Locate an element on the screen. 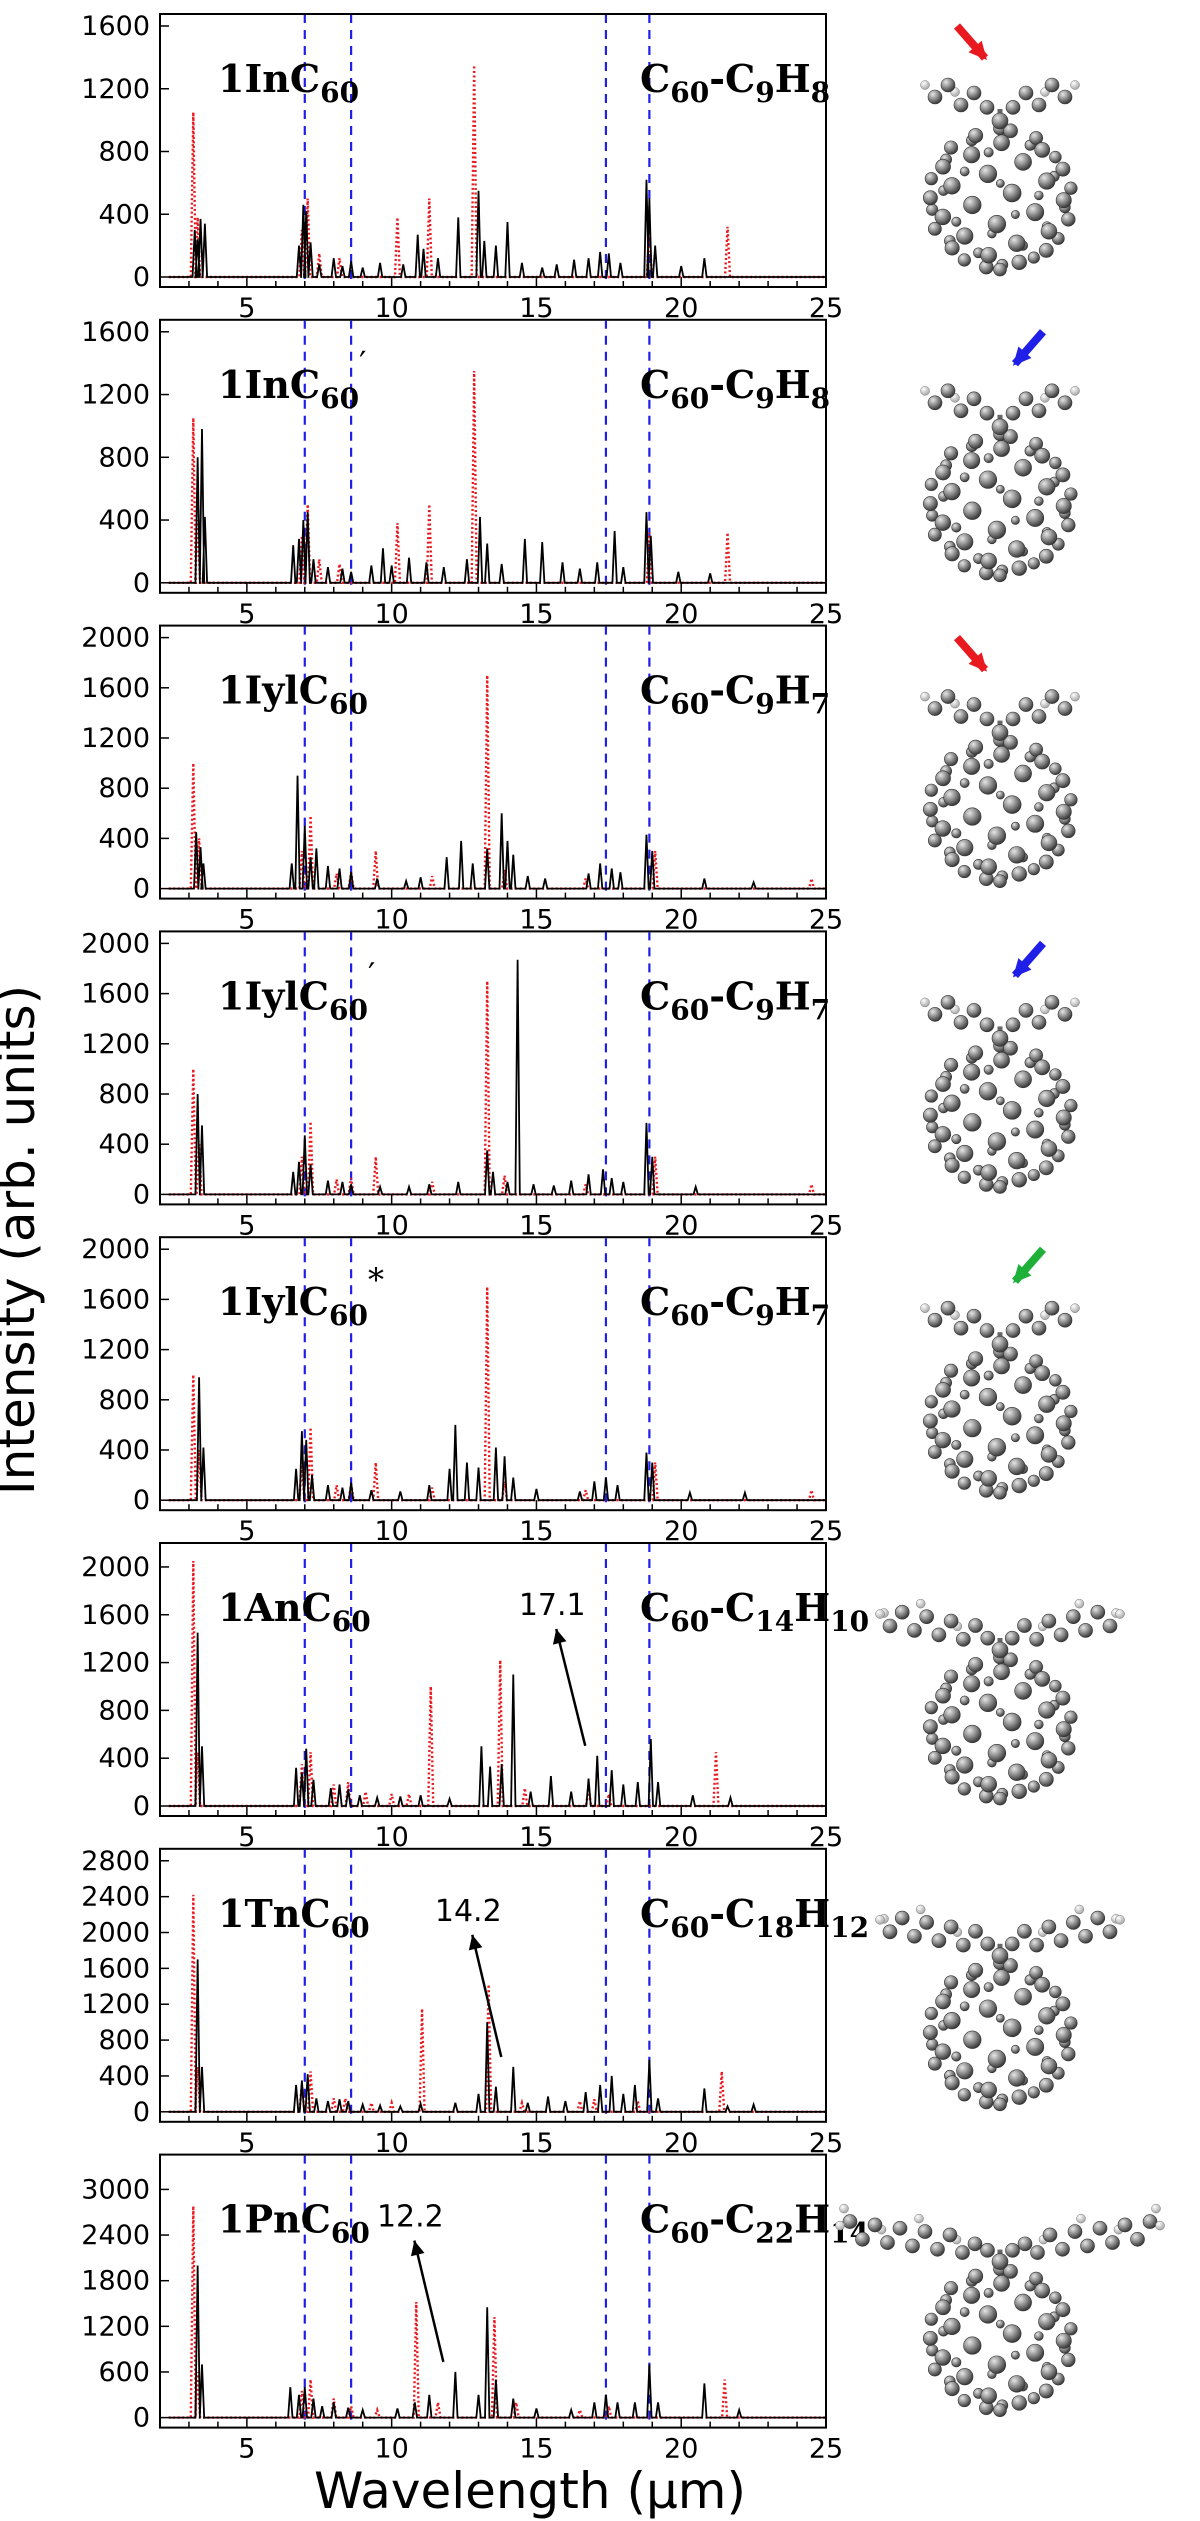 The image size is (1200, 2521). compound-label: 1PnC60 is located at coordinates (294, 2223).